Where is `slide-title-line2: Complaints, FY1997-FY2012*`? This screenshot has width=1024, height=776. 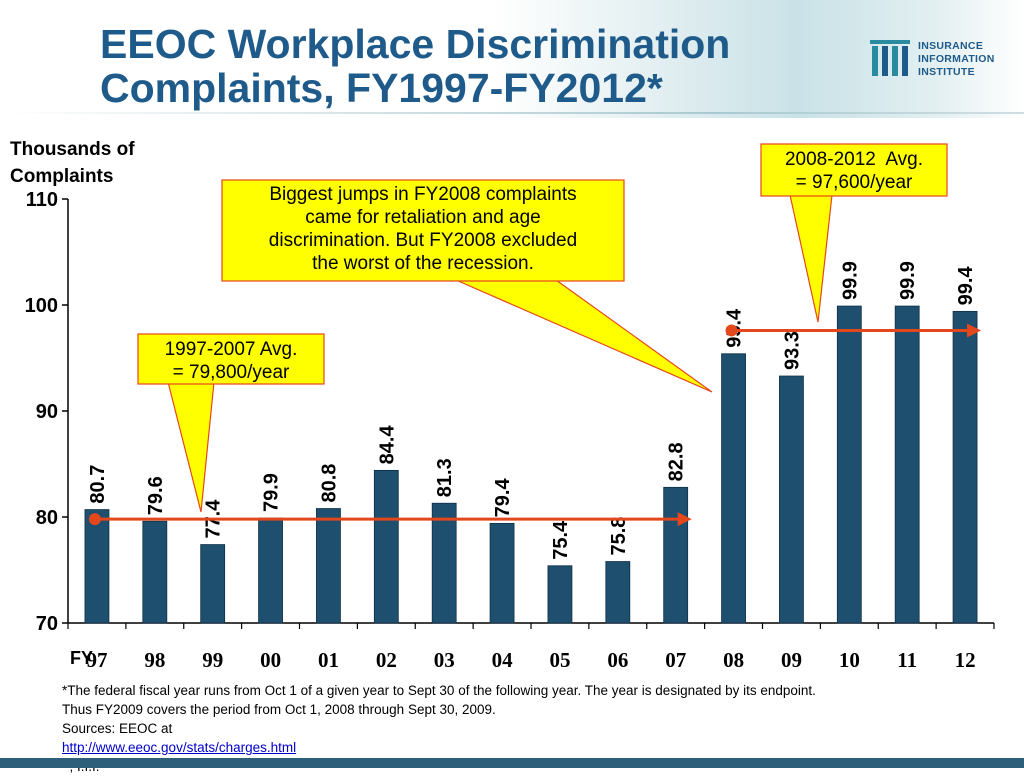 slide-title-line2: Complaints, FY1997-FY2012* is located at coordinates (381, 88).